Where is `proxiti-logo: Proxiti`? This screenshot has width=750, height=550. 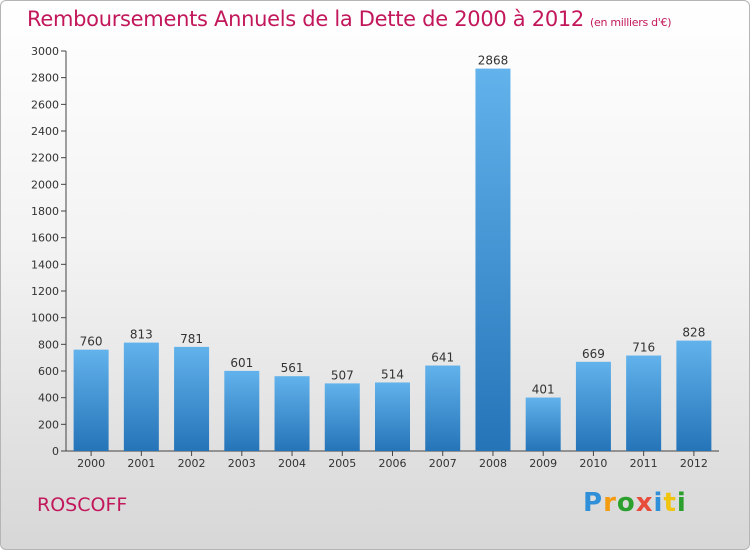 proxiti-logo: Proxiti is located at coordinates (635, 503).